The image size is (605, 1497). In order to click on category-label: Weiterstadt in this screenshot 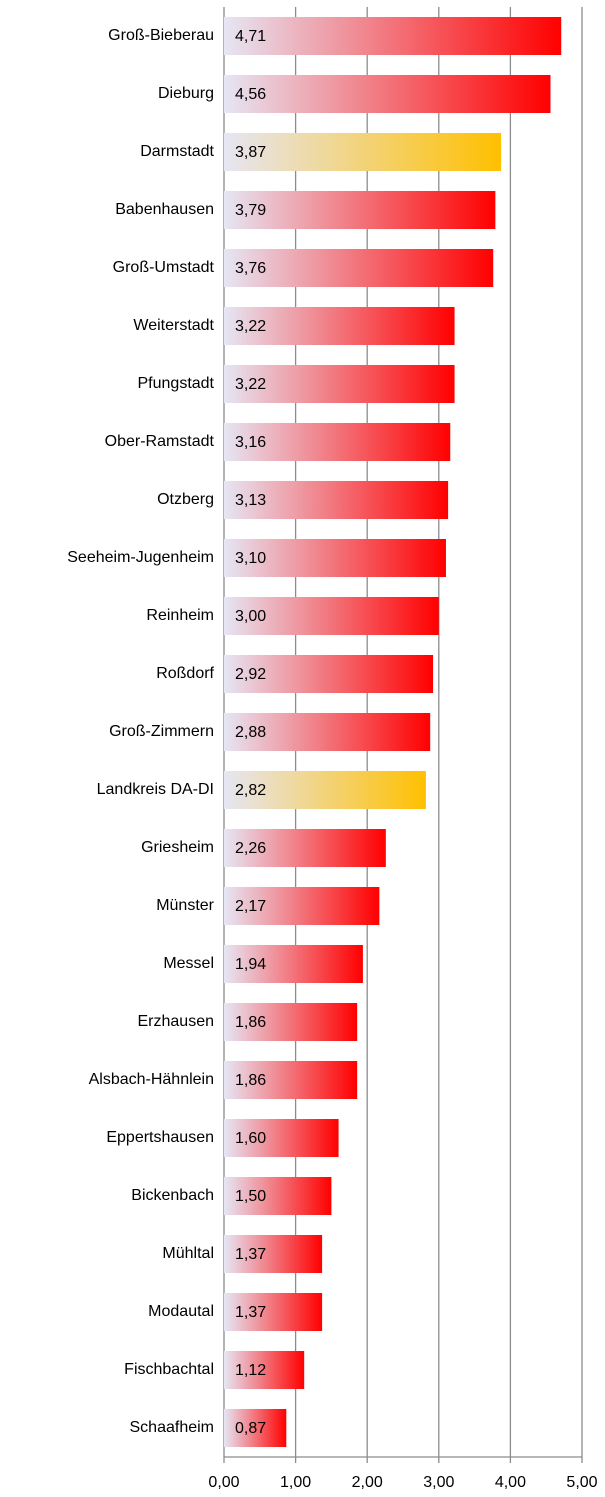, I will do `click(173, 325)`.